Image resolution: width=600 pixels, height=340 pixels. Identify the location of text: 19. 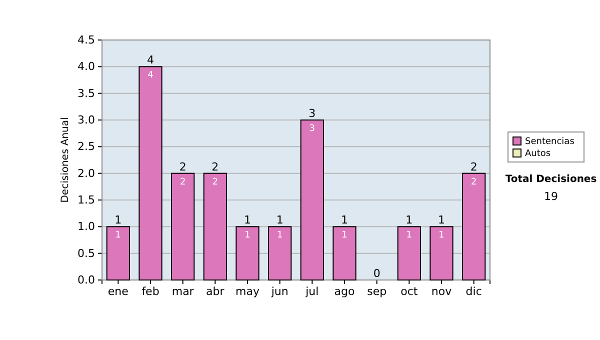
(551, 196).